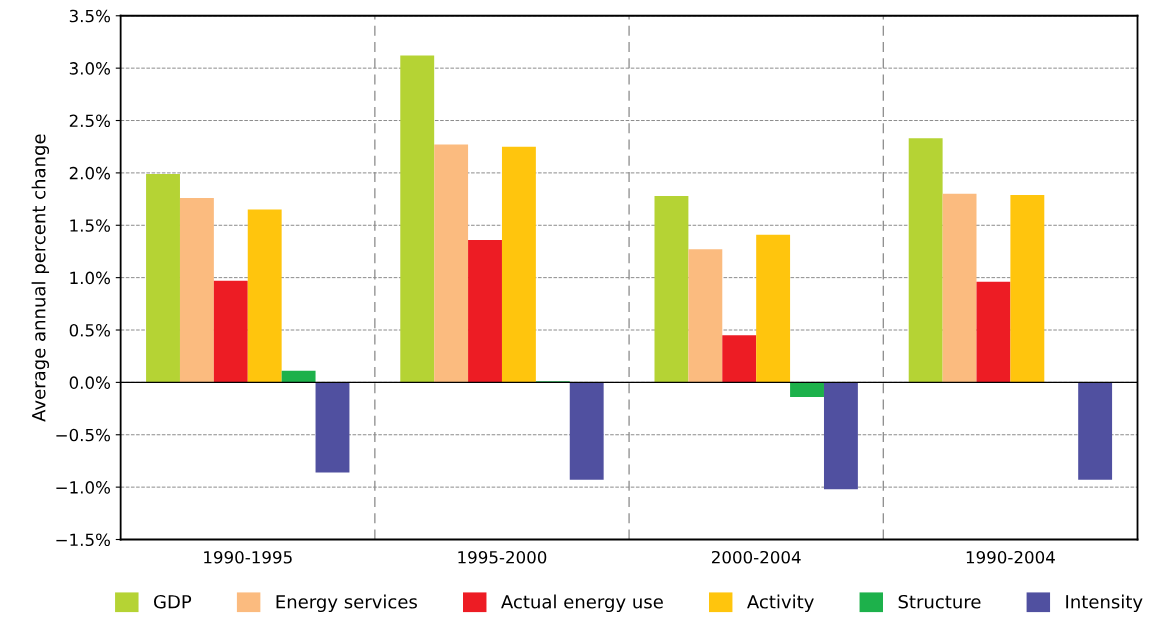  Describe the element at coordinates (939, 601) in the screenshot. I see `legend-label: Structure` at that location.